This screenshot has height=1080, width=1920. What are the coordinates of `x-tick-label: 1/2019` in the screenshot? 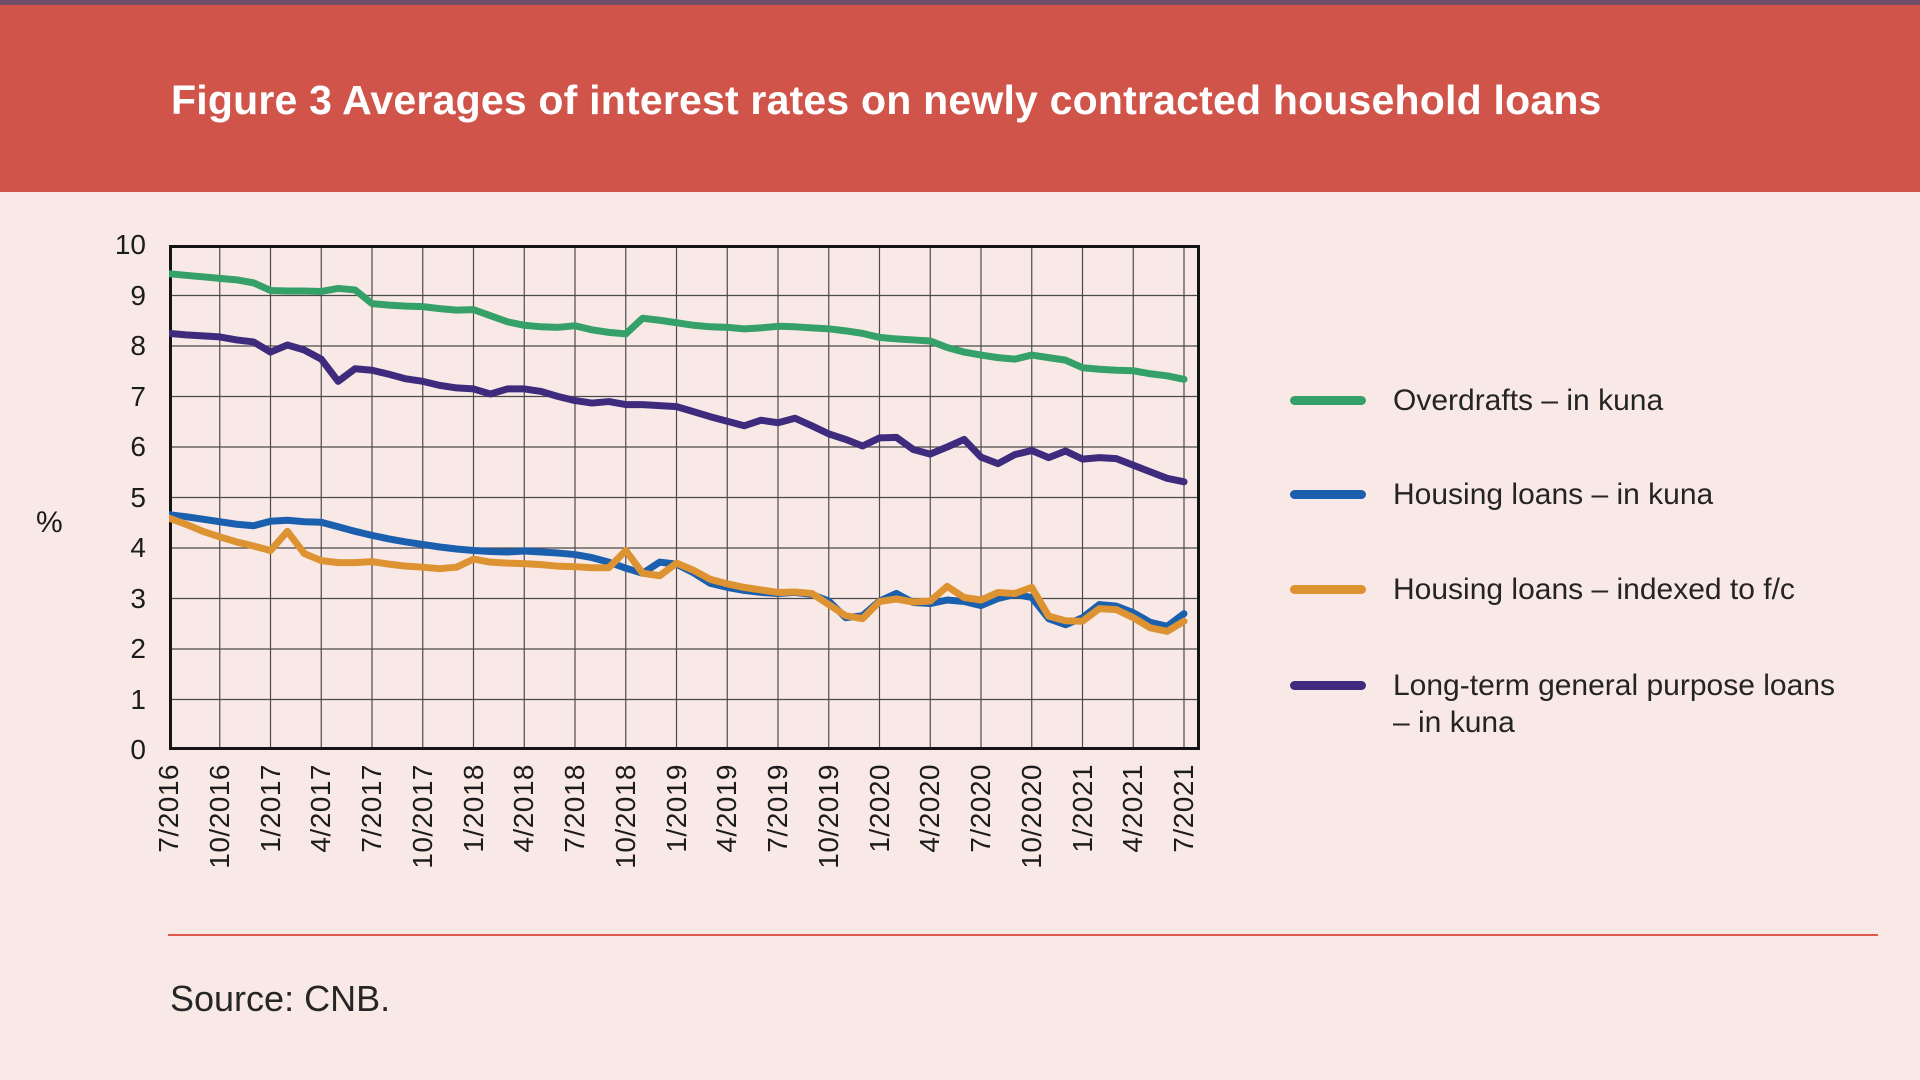 It's located at (676, 808).